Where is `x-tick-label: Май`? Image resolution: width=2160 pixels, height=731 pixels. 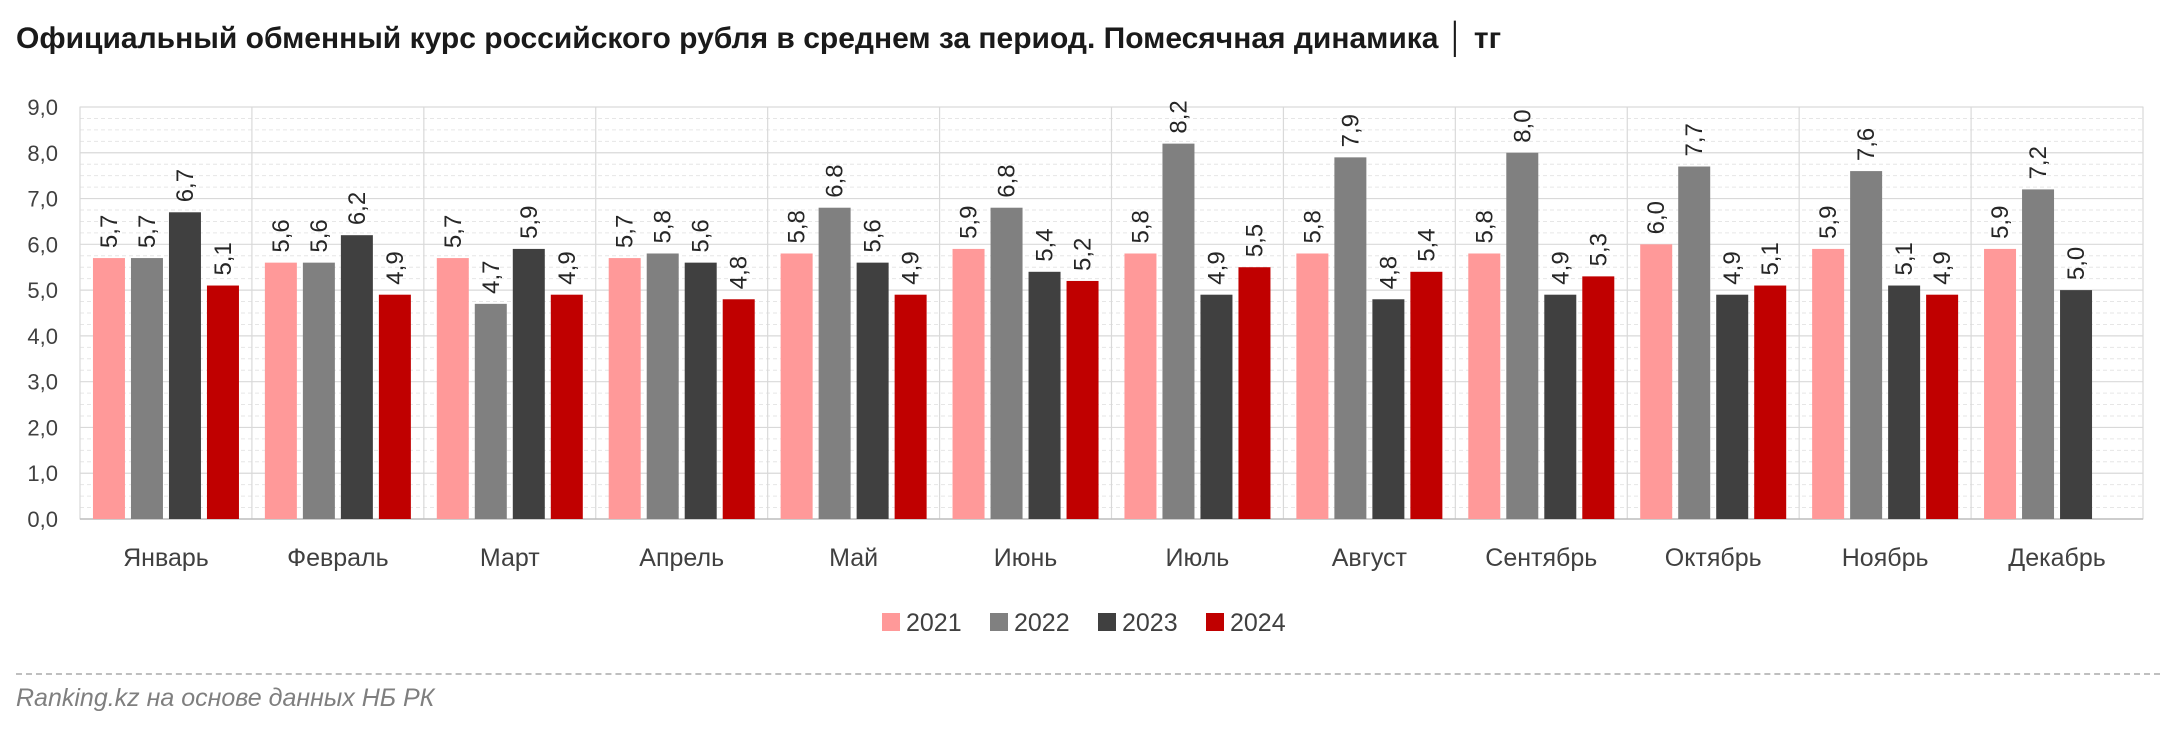
x-tick-label: Май is located at coordinates (853, 558).